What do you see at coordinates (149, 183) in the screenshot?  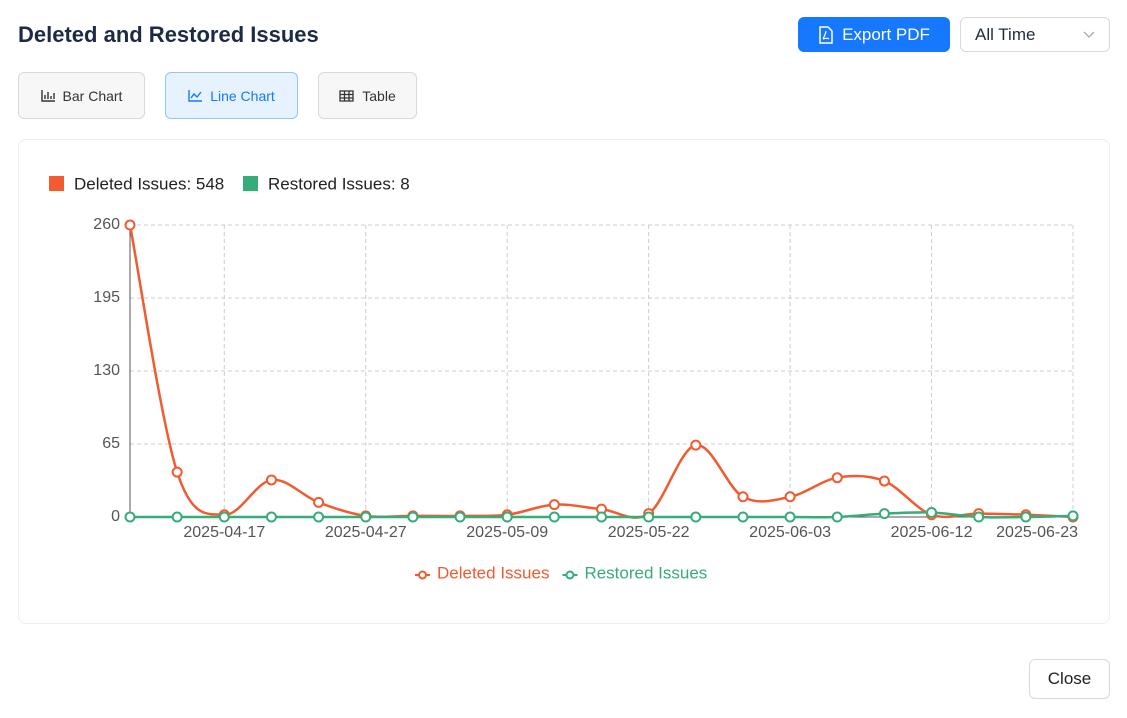 I see `summary-text: Deleted Issues: 548` at bounding box center [149, 183].